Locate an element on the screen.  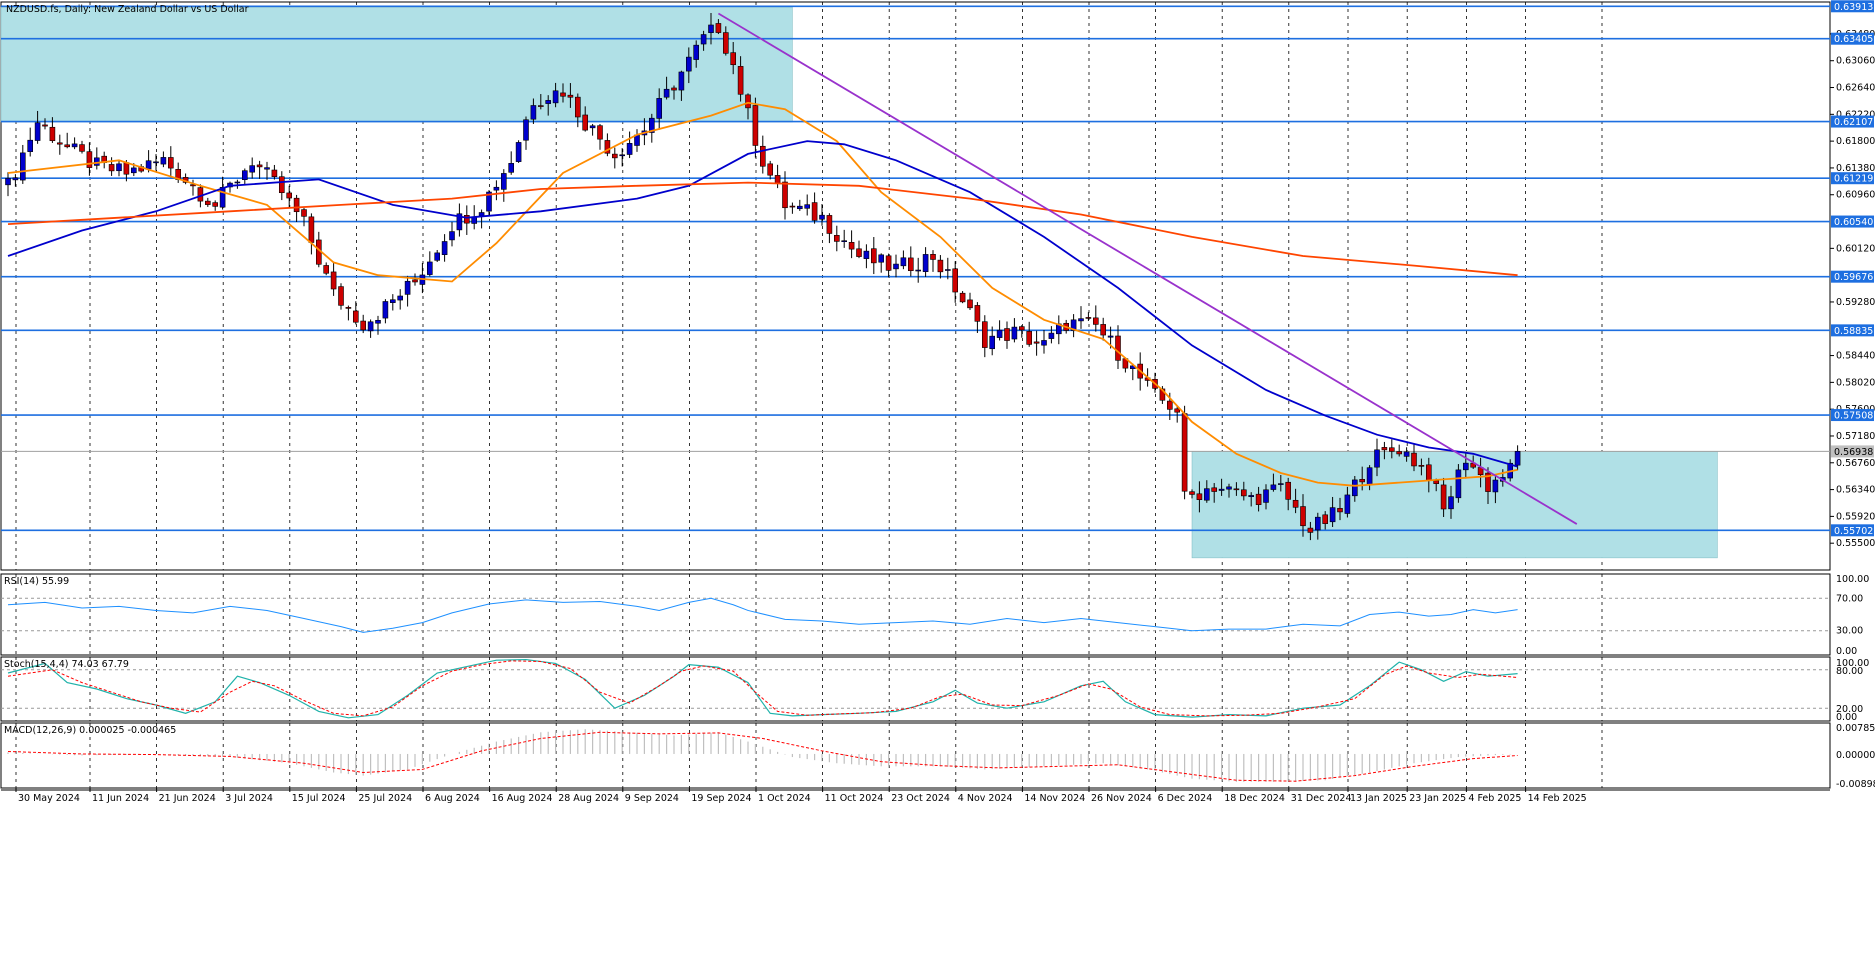
date-label: 3 Jul 2024 is located at coordinates (249, 798).